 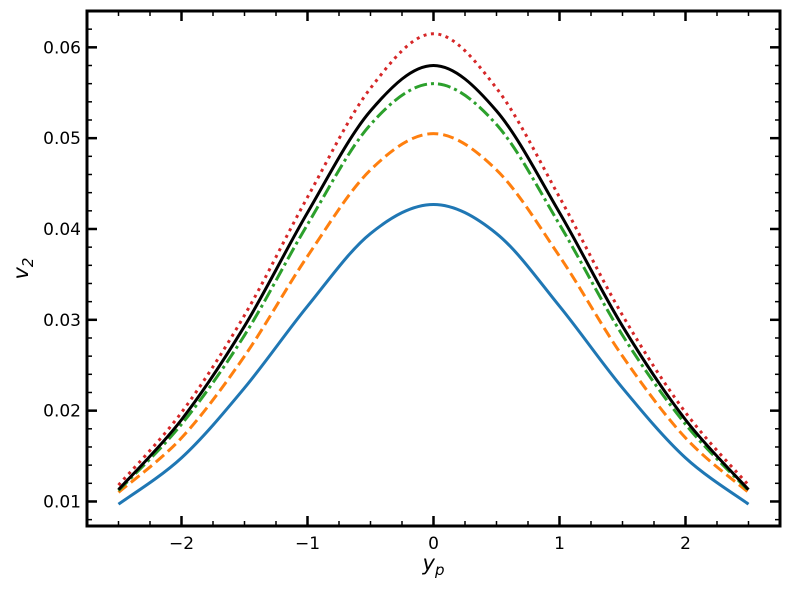 I want to click on x-axis-label: yp, so click(x=433, y=565).